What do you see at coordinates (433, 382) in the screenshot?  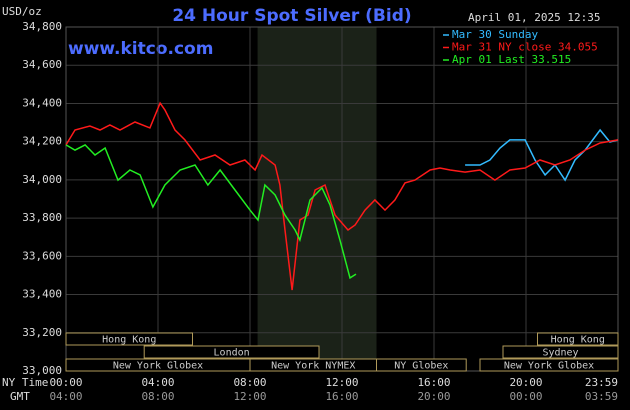 I see `x-tick-label: 16:00` at bounding box center [433, 382].